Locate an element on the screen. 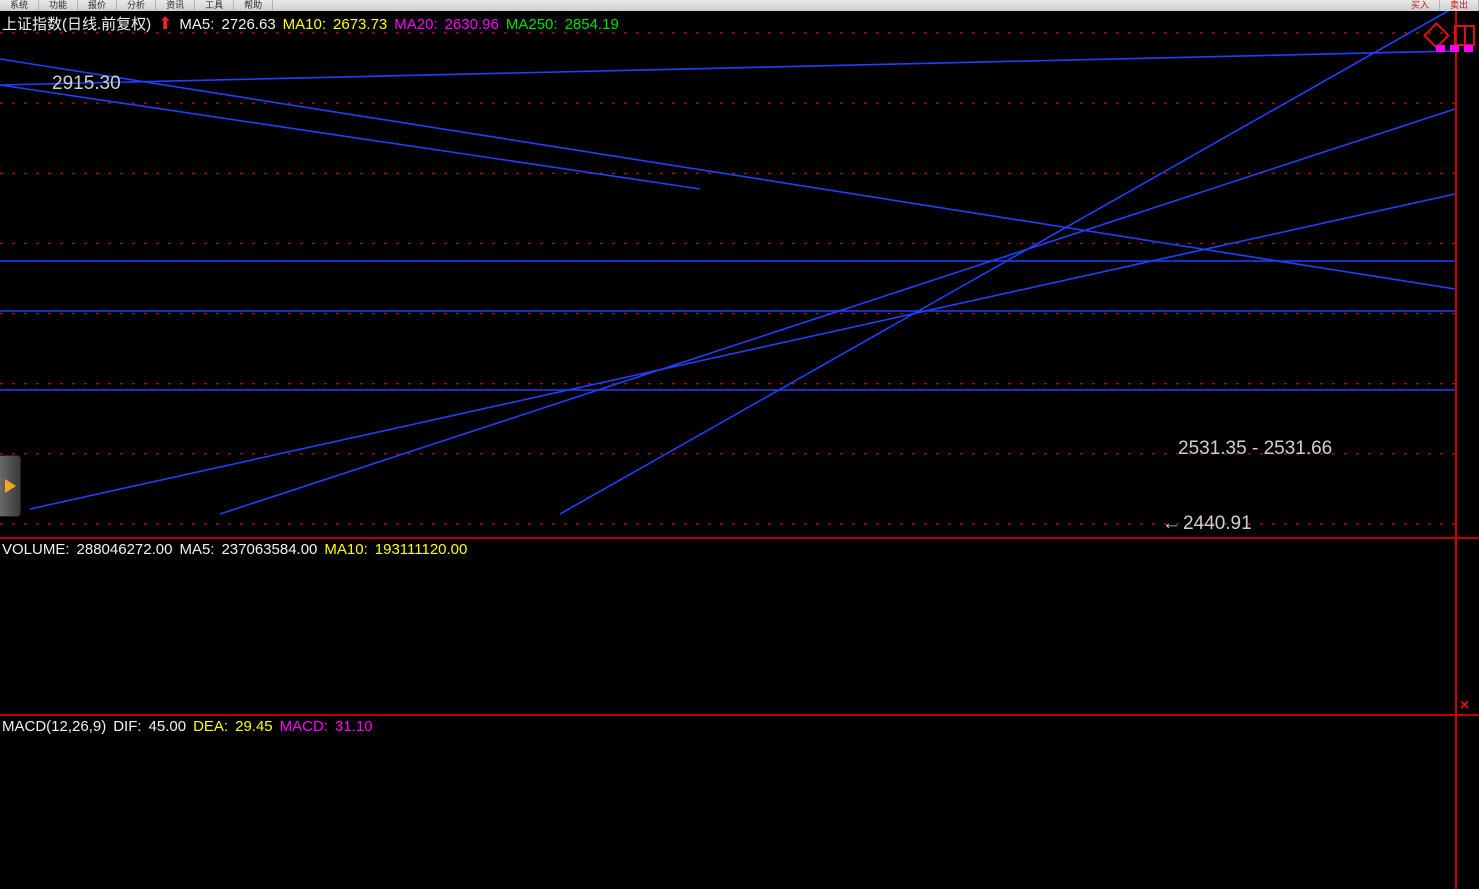 The width and height of the screenshot is (1479, 889). dif-label: DIF: is located at coordinates (127, 726).